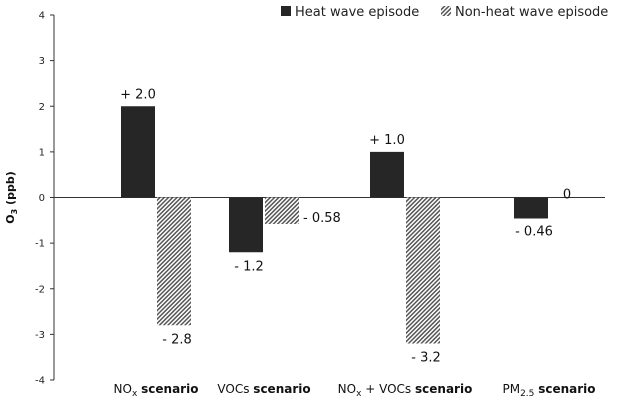 This screenshot has height=404, width=627. What do you see at coordinates (42, 61) in the screenshot?
I see `y-tick-label: 3` at bounding box center [42, 61].